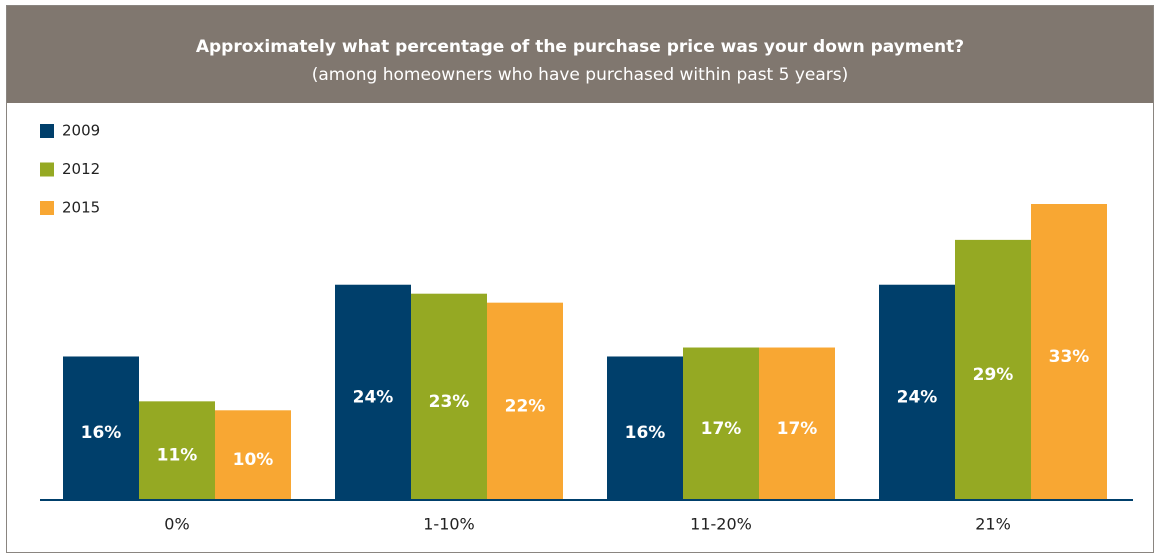  I want to click on legend-label: 2012, so click(81, 169).